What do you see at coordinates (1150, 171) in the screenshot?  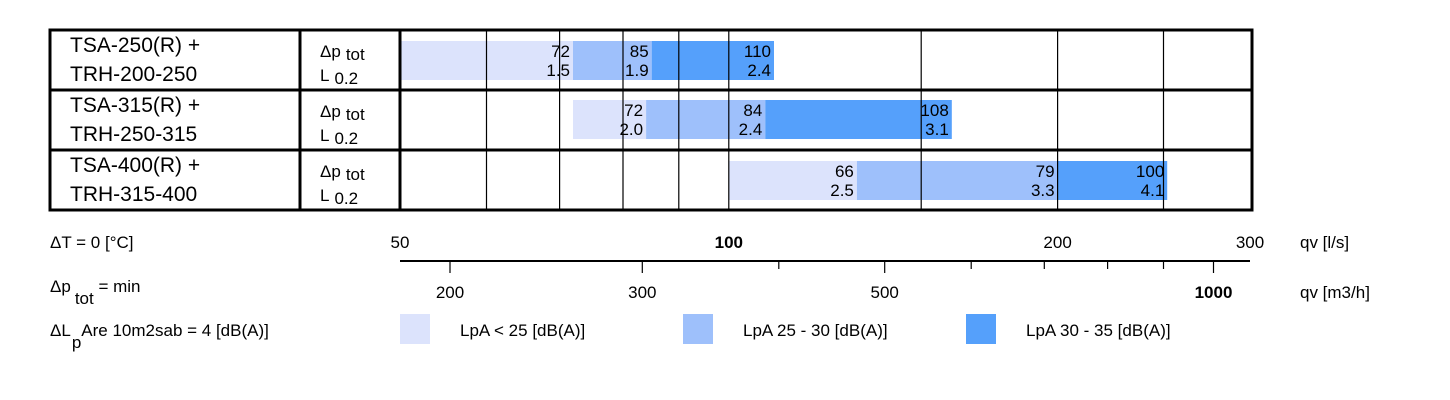 I see `bar-value-dp: 100` at bounding box center [1150, 171].